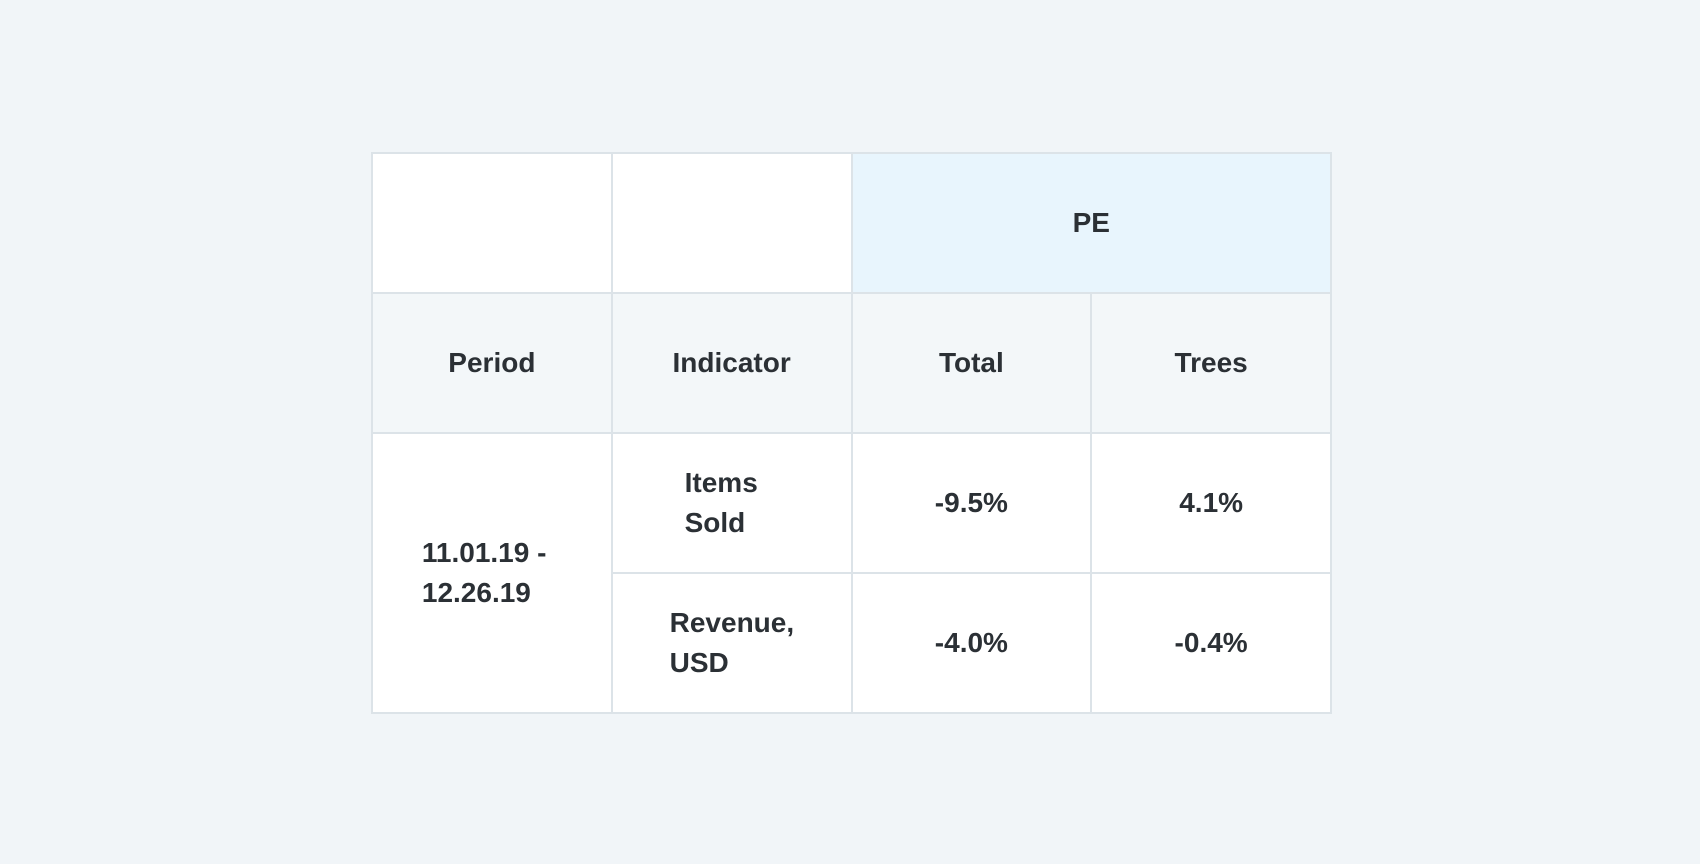 This screenshot has width=1700, height=864. I want to click on period-cell: 11.01.19 - 12.26.19, so click(492, 573).